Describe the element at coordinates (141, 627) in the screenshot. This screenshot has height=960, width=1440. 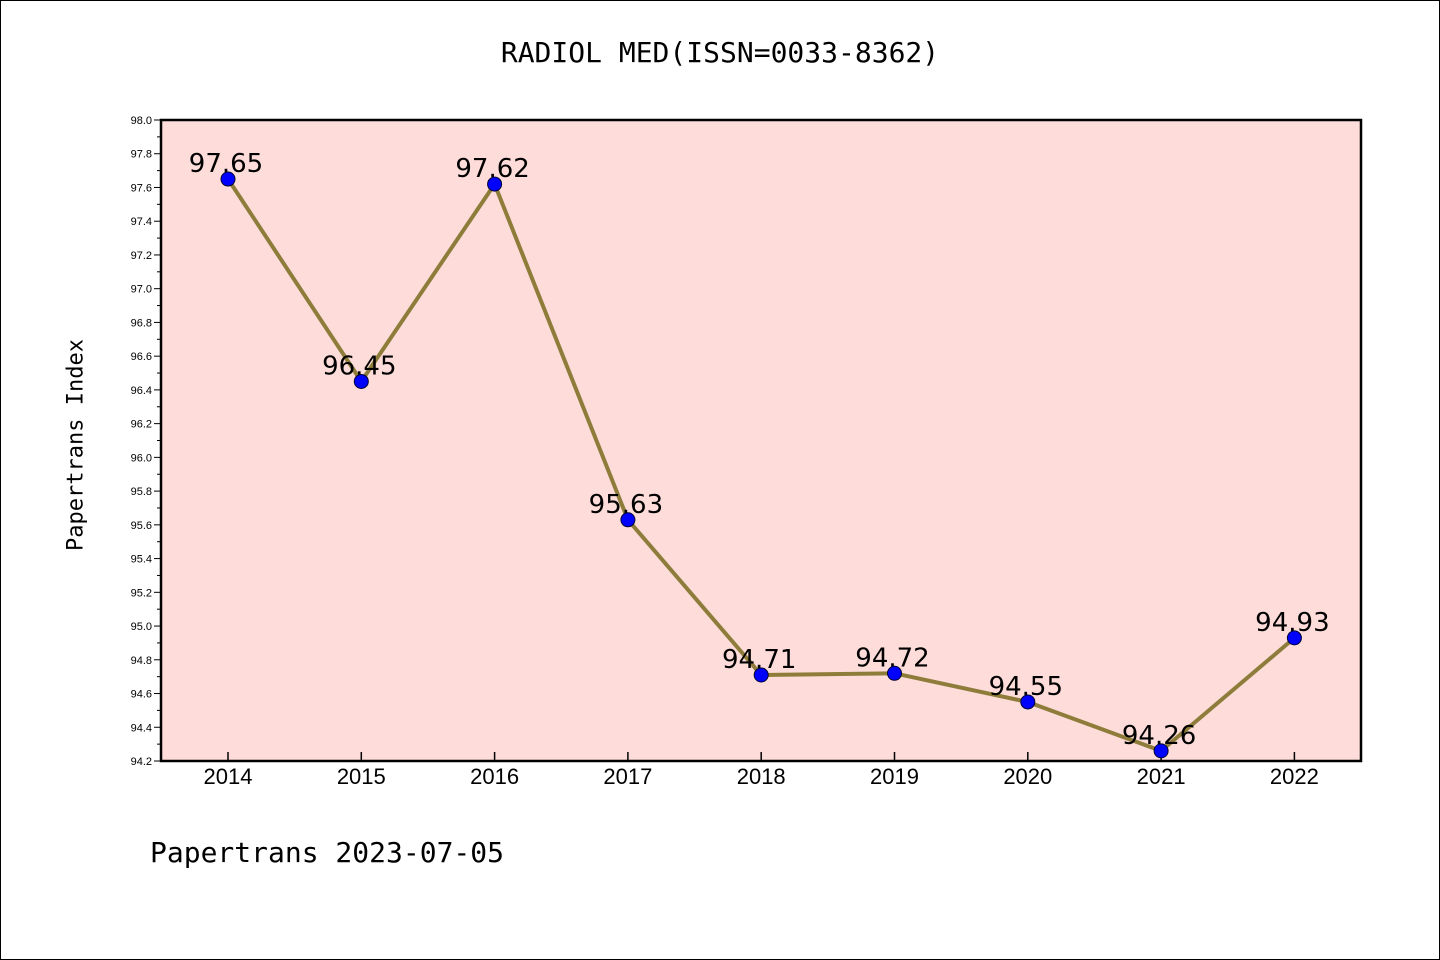
I see `y-tick-label: 95.0` at that location.